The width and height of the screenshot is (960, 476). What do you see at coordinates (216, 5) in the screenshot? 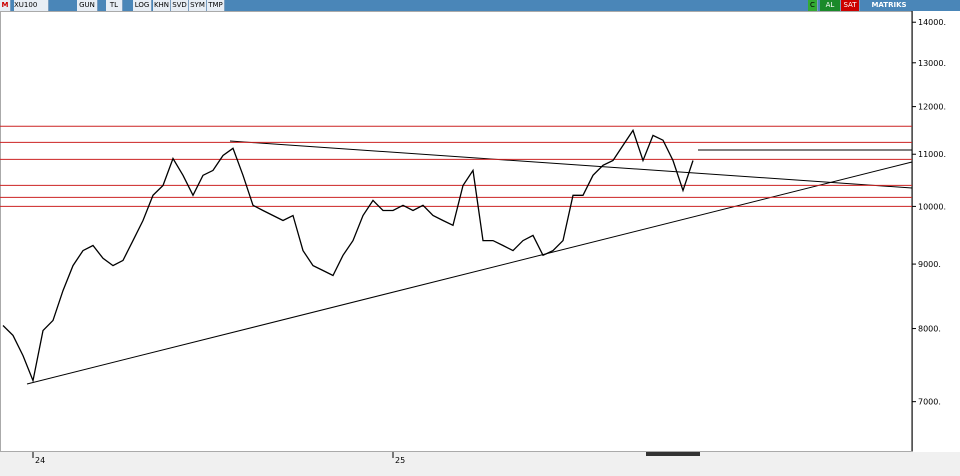
I see `button: TMP` at bounding box center [216, 5].